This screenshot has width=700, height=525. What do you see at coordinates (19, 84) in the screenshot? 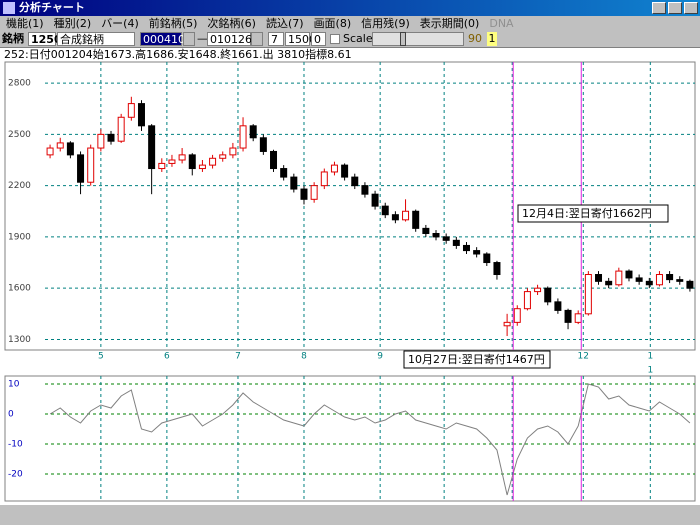
I see `y-tick-label: 2800` at bounding box center [19, 84].